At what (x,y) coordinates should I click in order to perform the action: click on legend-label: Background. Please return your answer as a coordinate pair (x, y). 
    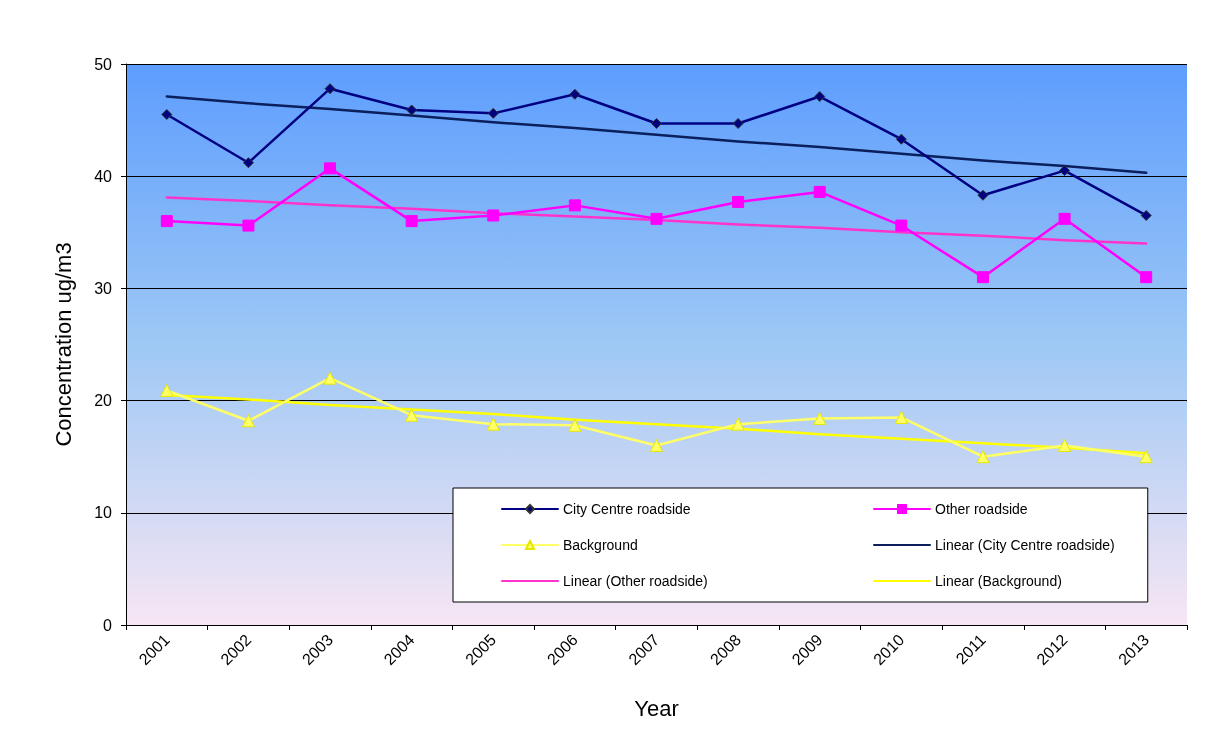
    Looking at the image, I should click on (600, 545).